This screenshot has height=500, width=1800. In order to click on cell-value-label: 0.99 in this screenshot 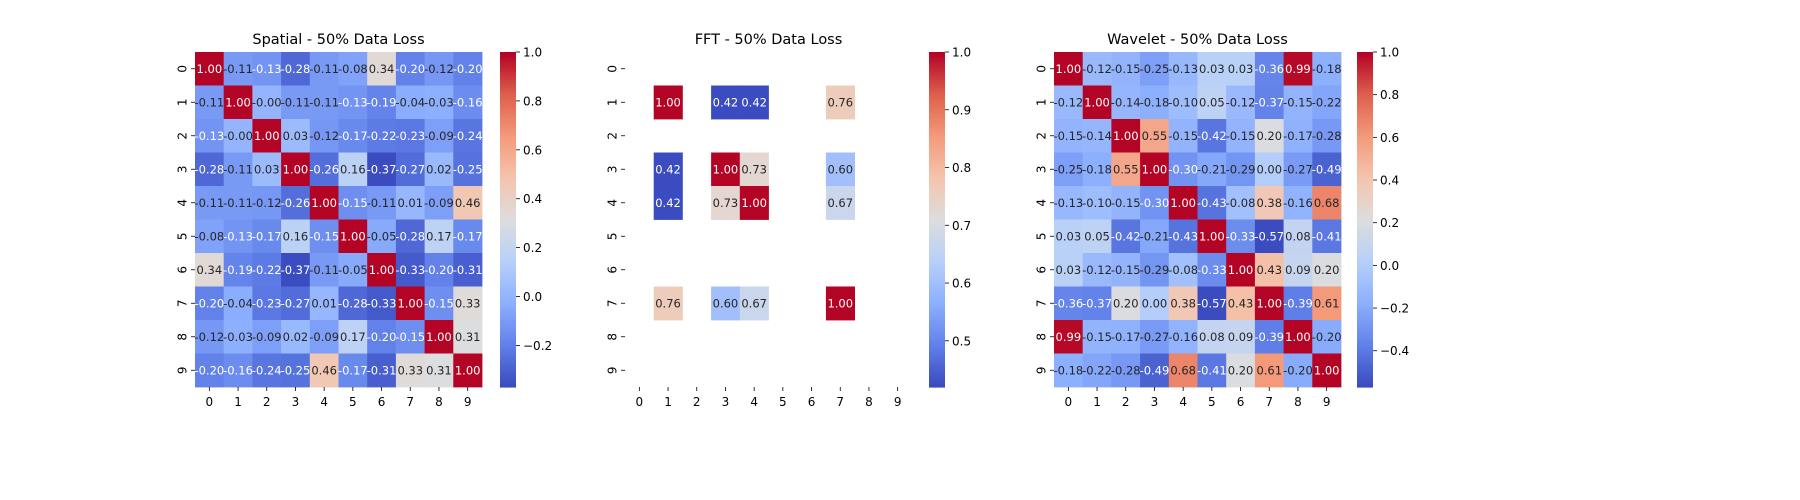, I will do `click(1069, 337)`.